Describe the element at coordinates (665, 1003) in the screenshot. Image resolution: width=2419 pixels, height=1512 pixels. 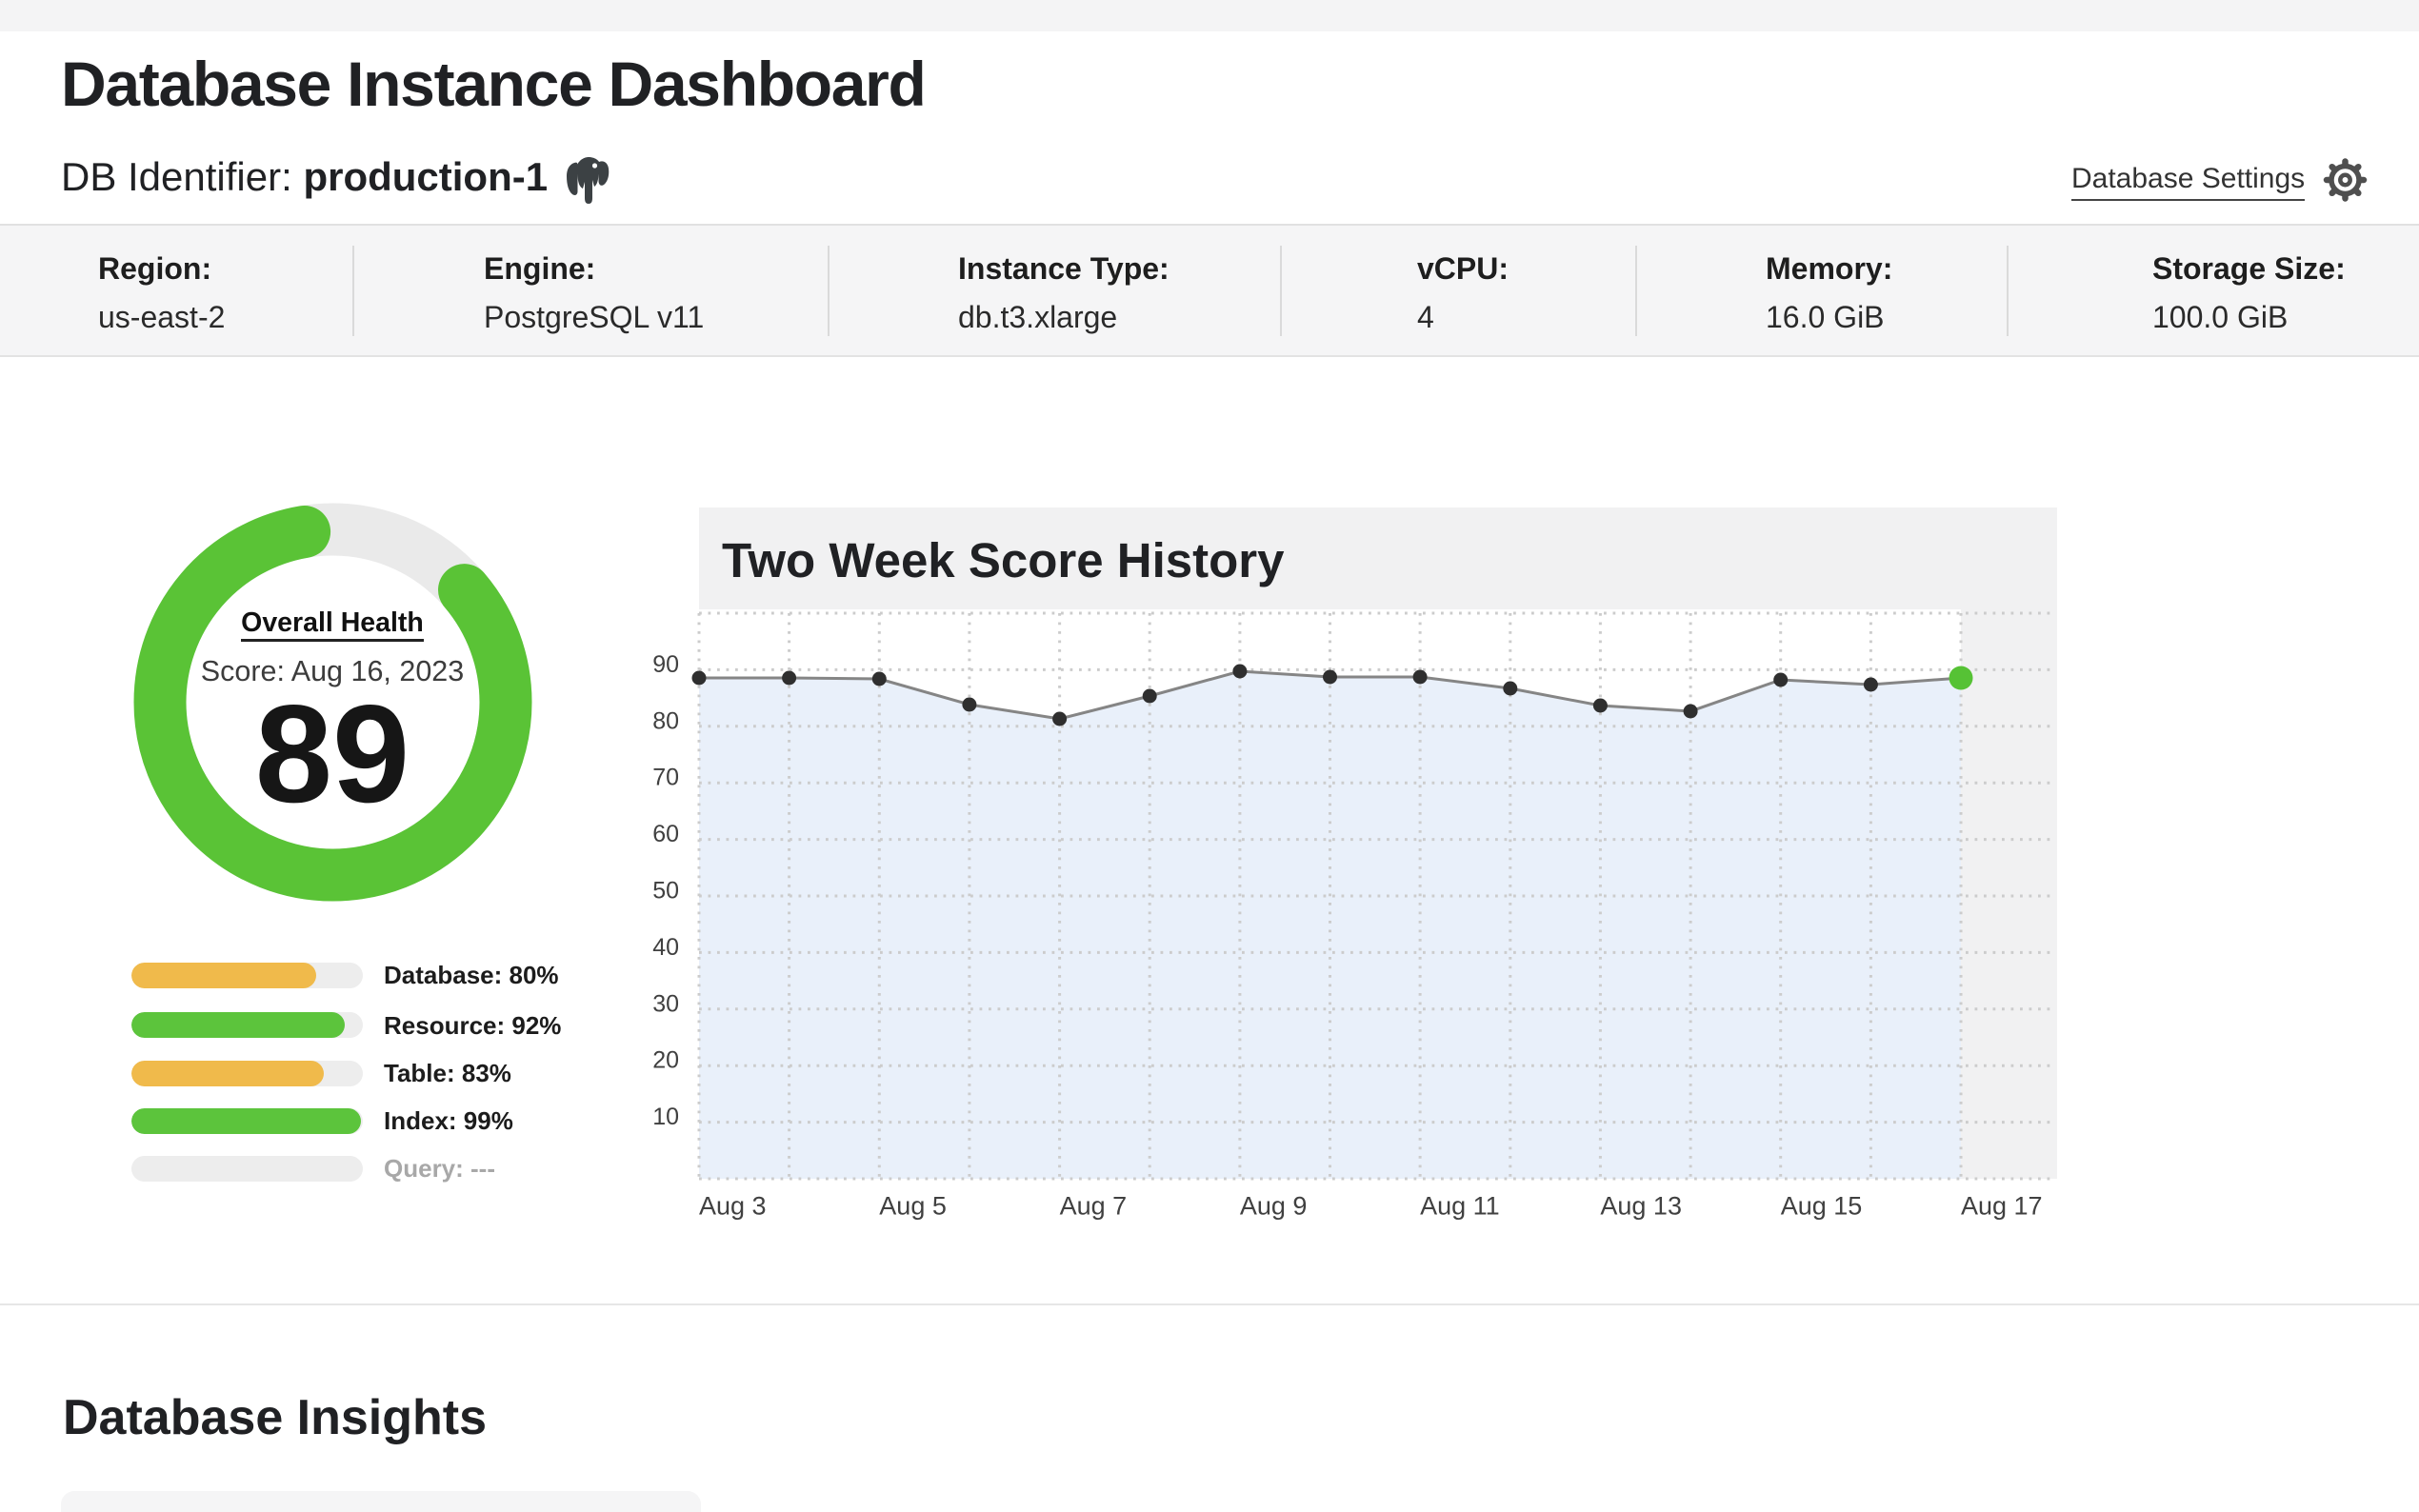
I see `svg-text: 30` at that location.